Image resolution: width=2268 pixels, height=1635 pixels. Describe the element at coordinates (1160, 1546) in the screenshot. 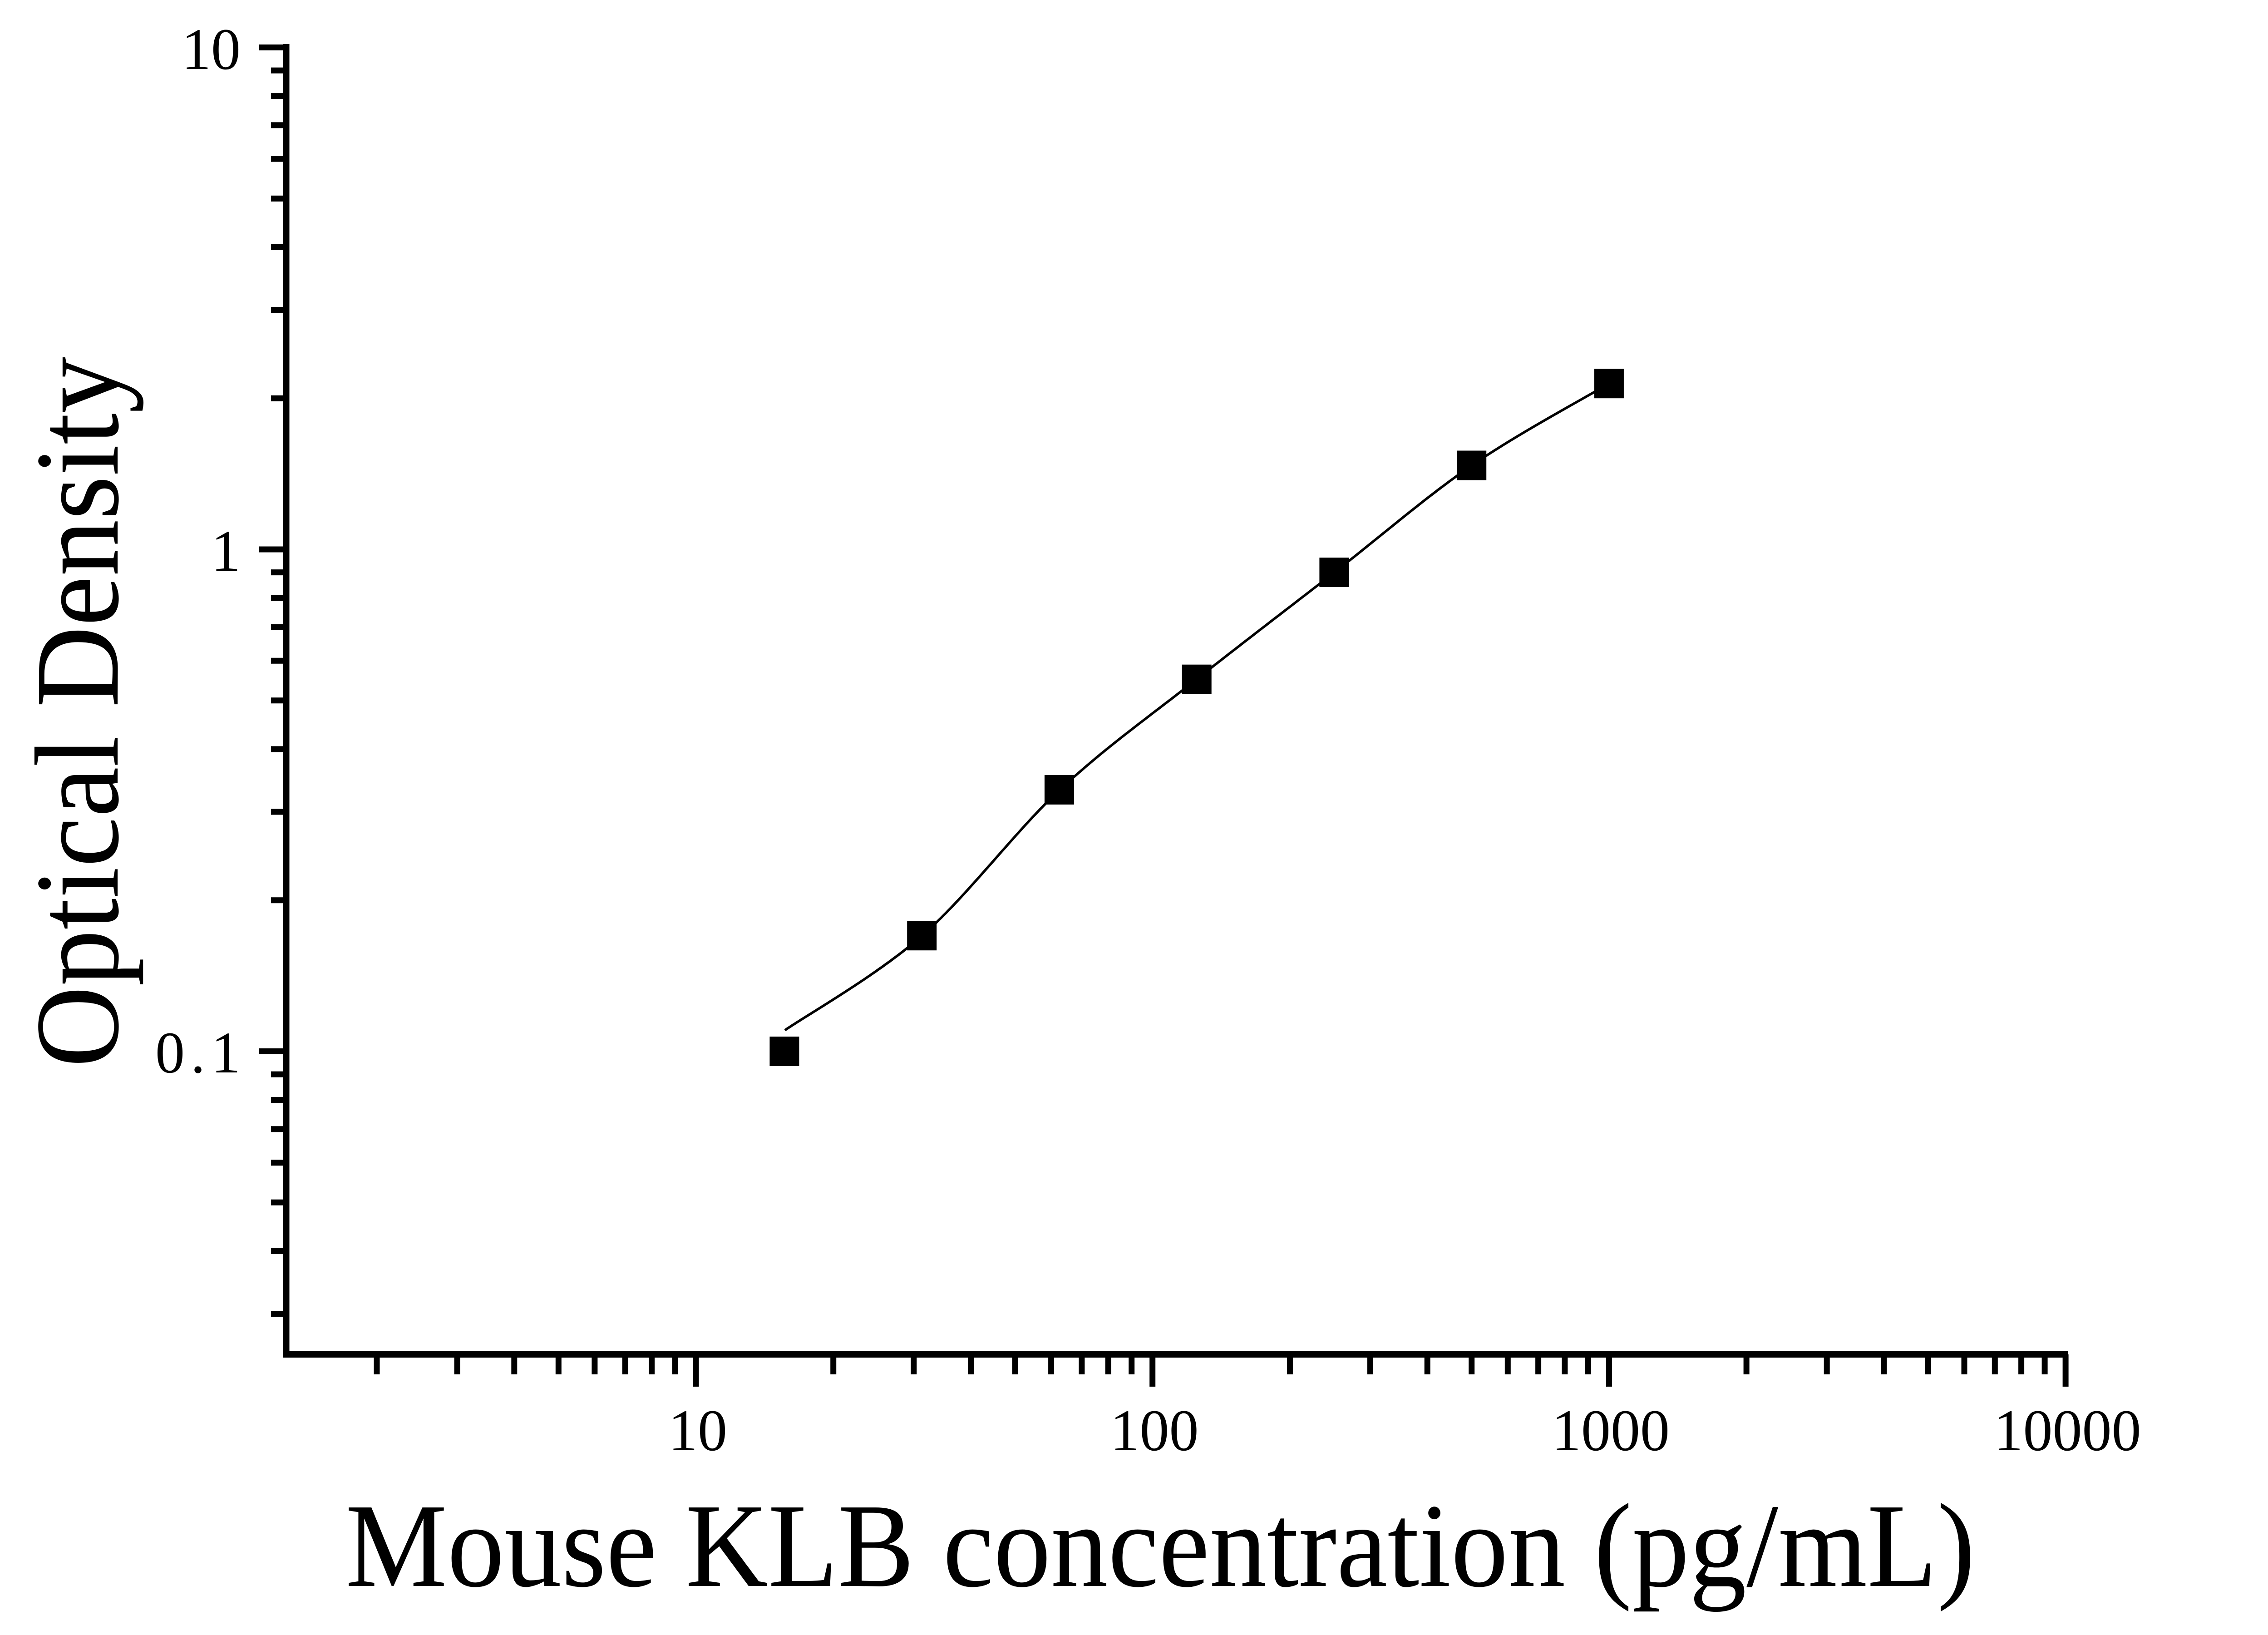

I see `svg-text:Mouse KLB concentration (pg/mL: Mouse KLB concentration (pg/mL)` at that location.